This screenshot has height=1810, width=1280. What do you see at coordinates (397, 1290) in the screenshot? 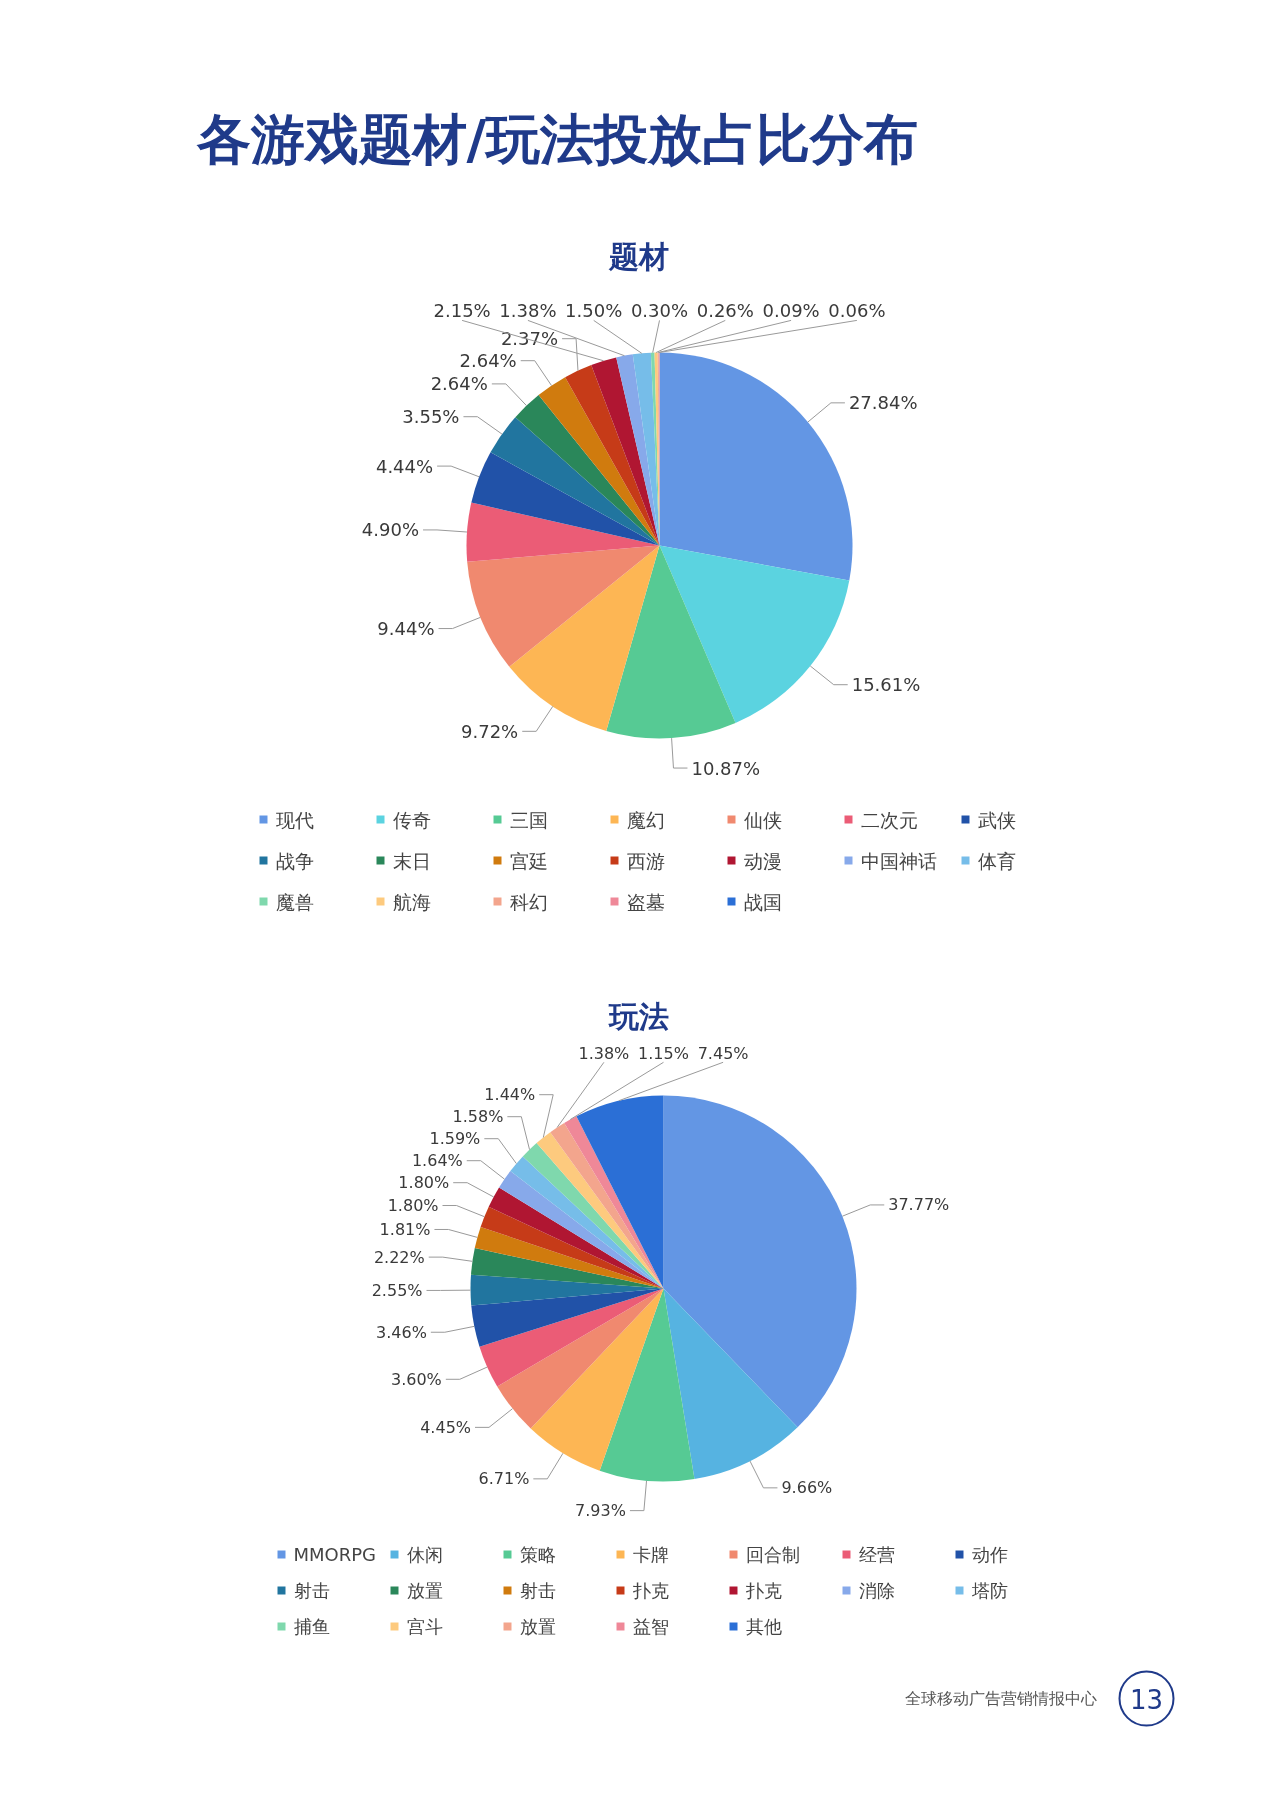
I see `data-label: 2.55%` at bounding box center [397, 1290].